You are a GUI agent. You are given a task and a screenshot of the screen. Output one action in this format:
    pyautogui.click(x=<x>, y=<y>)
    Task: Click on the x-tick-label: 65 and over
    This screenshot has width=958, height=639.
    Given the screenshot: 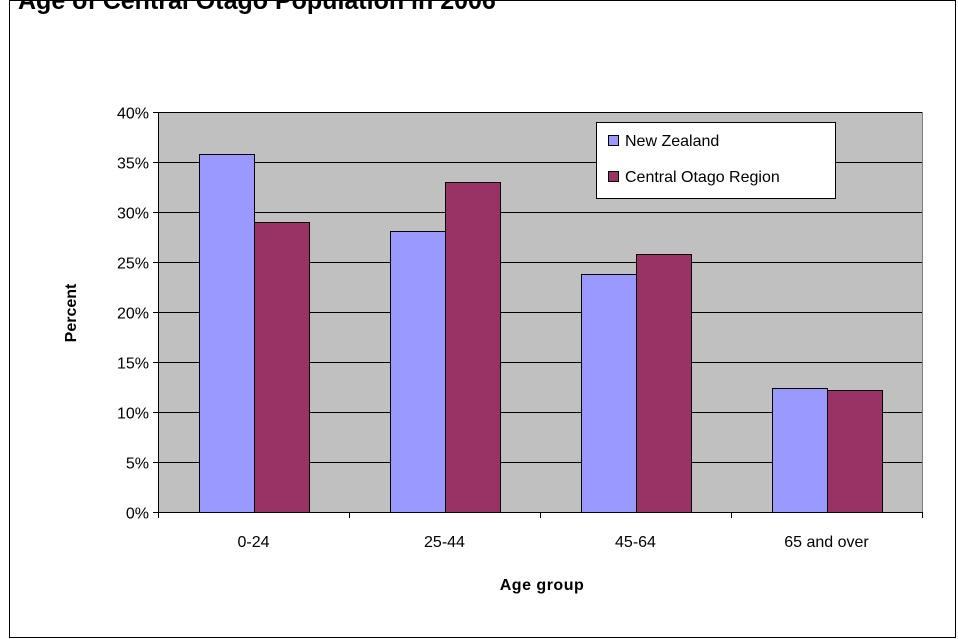 What is the action you would take?
    pyautogui.click(x=826, y=542)
    